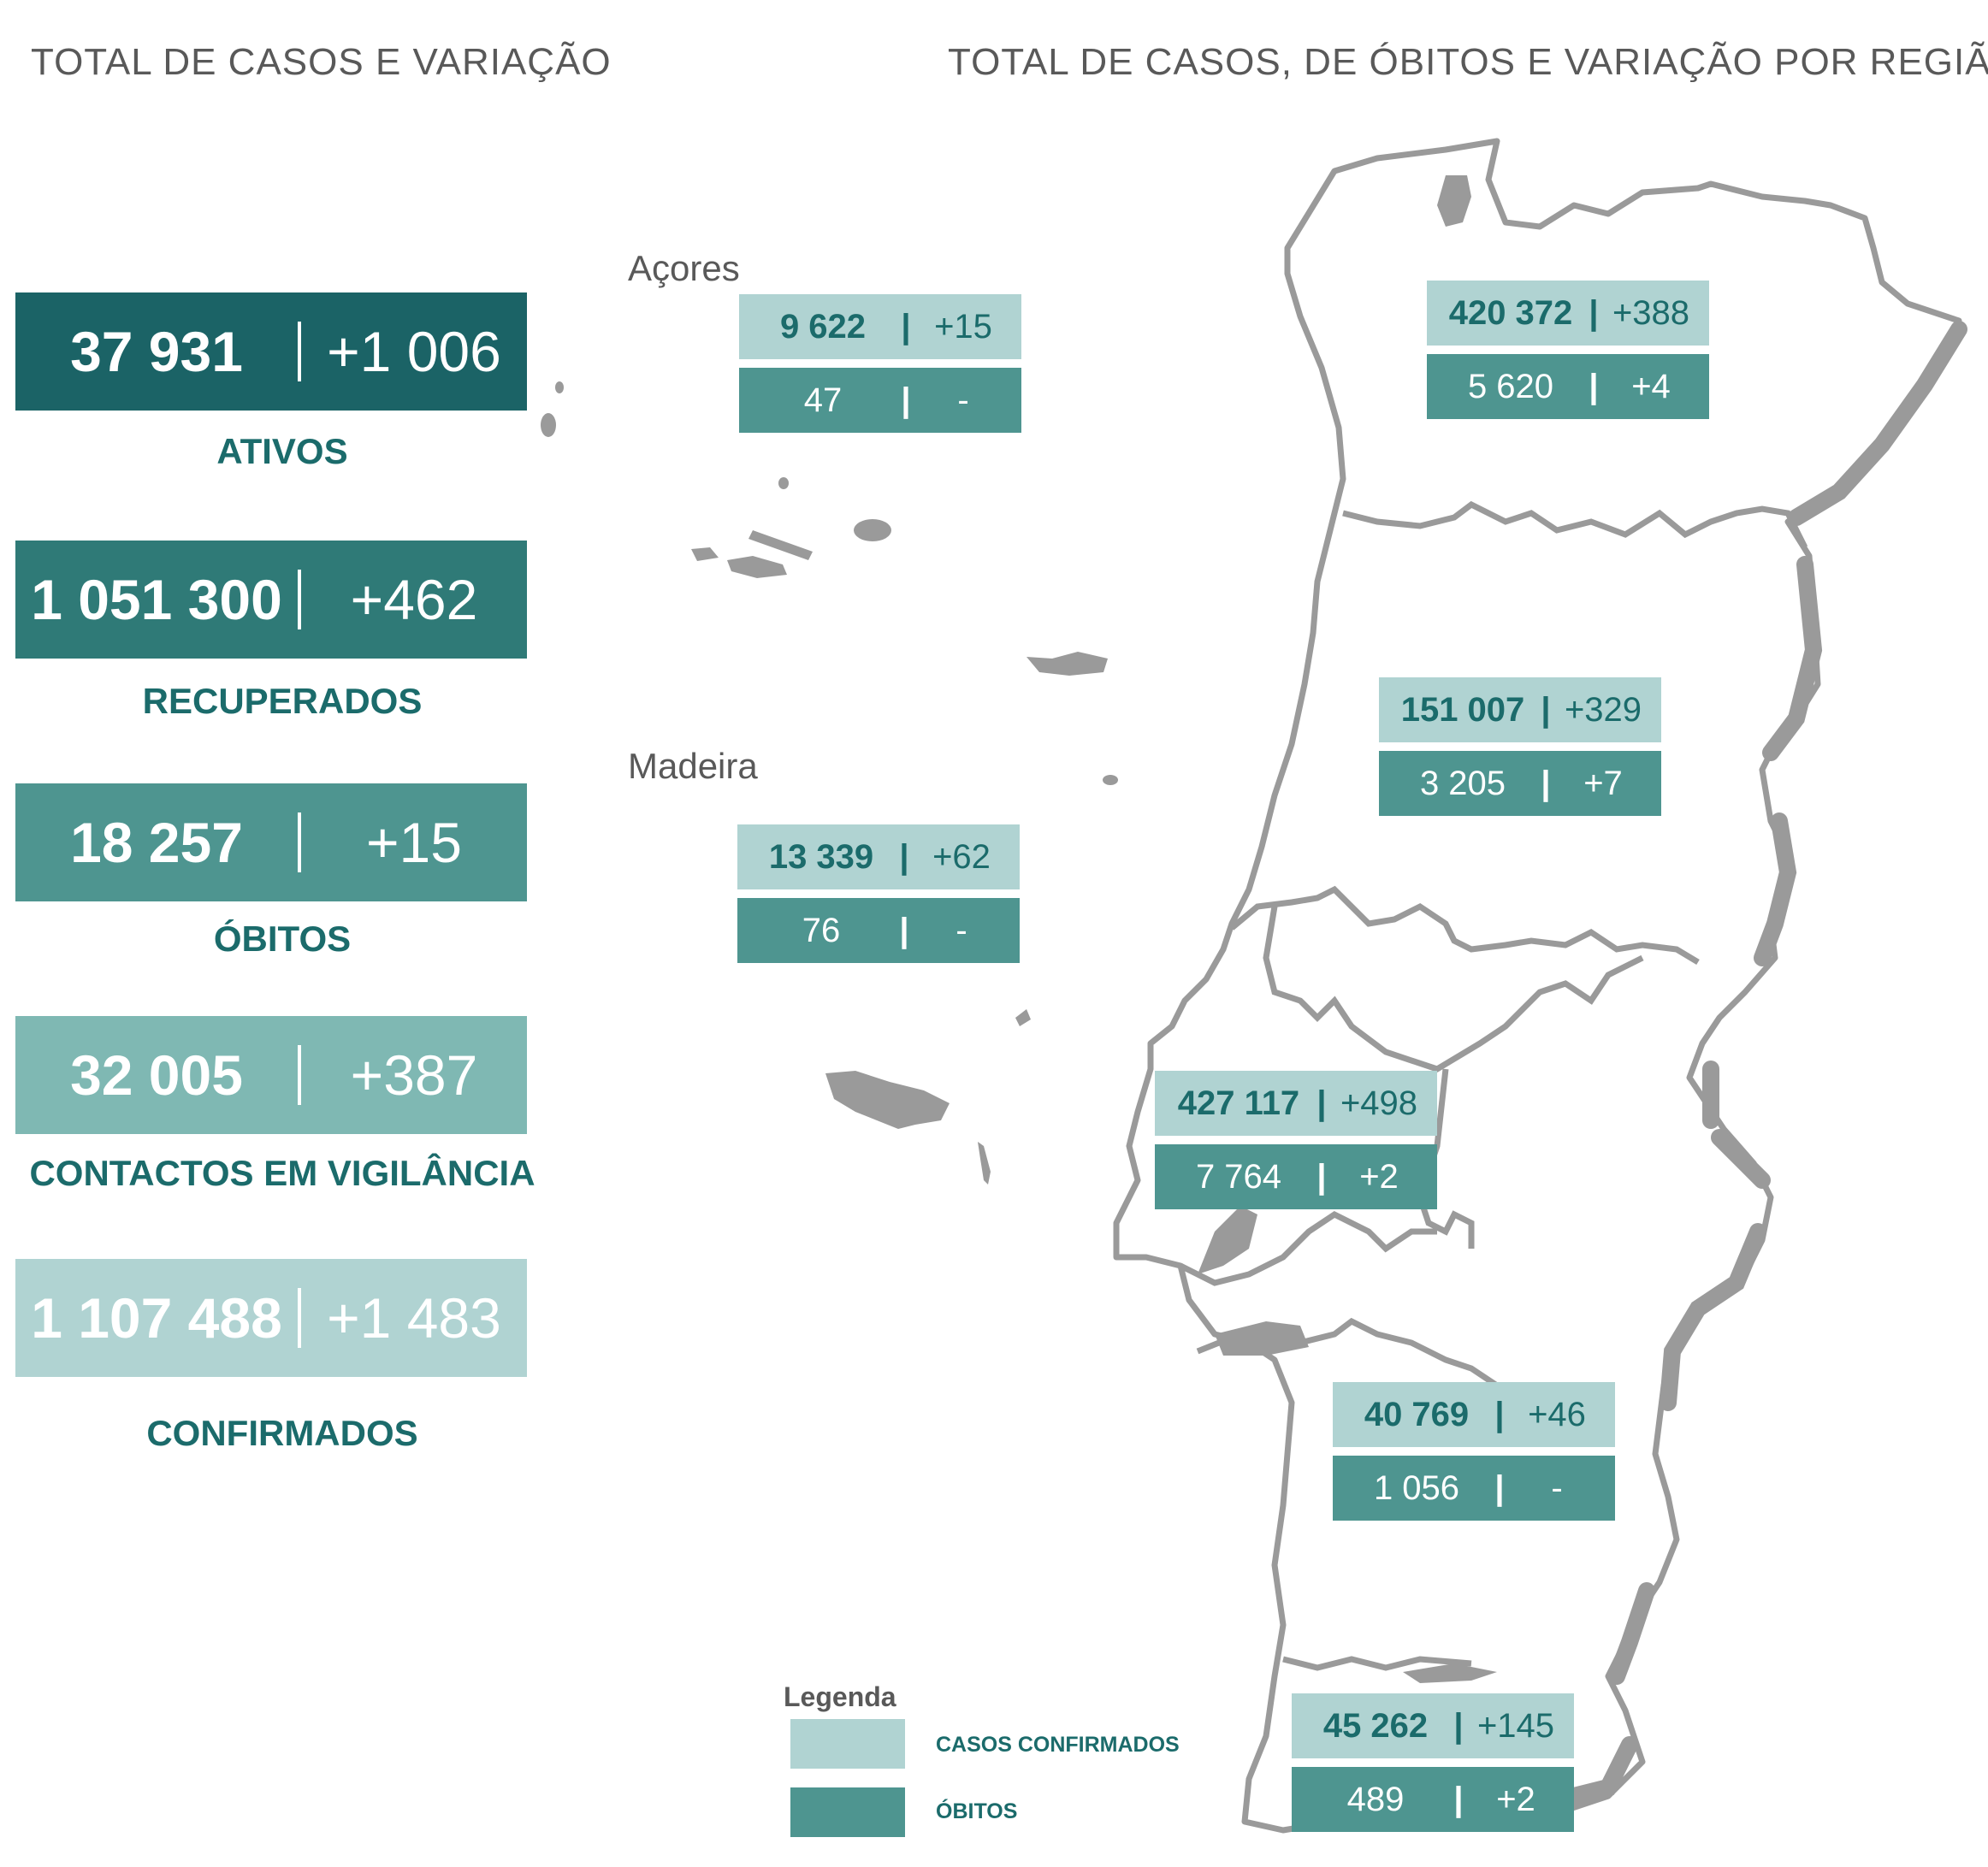 Image resolution: width=1988 pixels, height=1867 pixels. I want to click on region-cases-variation: +46, so click(1557, 1414).